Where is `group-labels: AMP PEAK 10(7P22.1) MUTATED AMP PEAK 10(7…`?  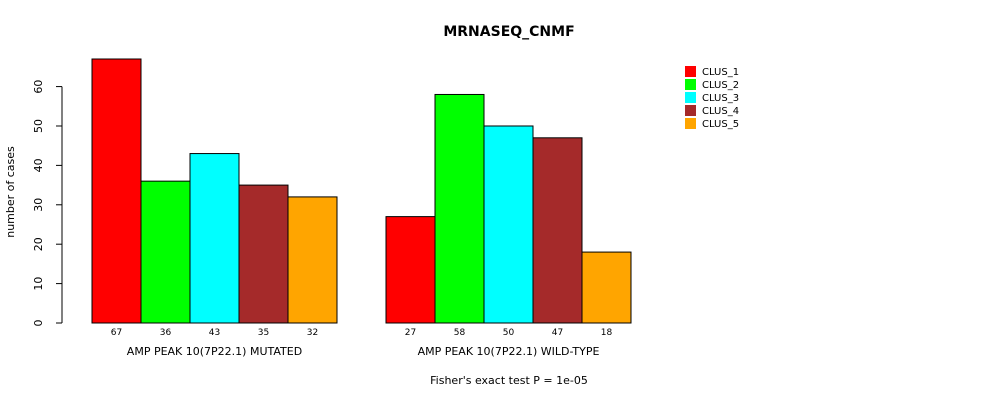 group-labels: AMP PEAK 10(7P22.1) MUTATED AMP PEAK 10(7… is located at coordinates (363, 351).